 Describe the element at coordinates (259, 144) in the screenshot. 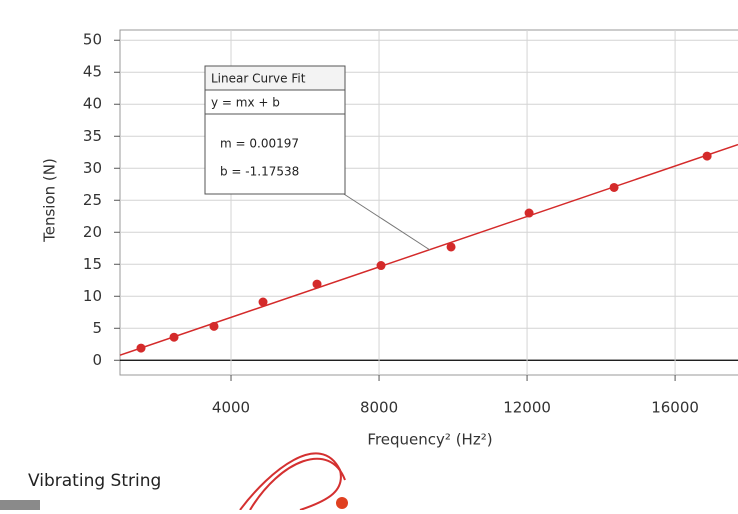

I see `fit-m: m = 0.00197` at that location.